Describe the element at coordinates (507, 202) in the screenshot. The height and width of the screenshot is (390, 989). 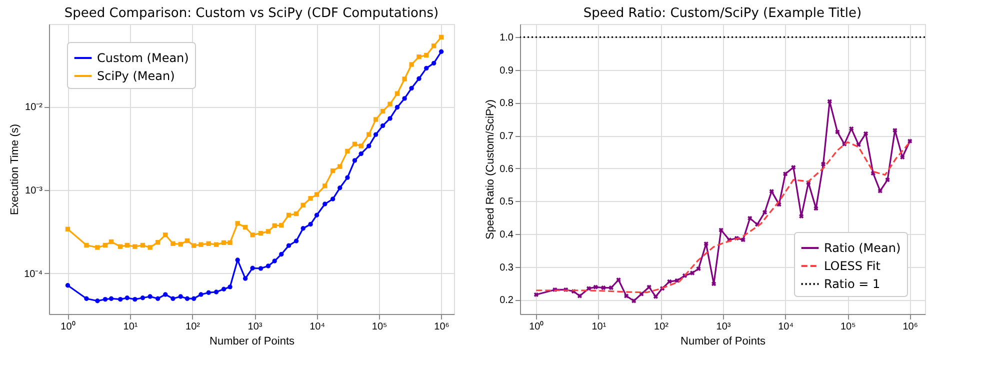
I see `y-tick-label: 0.5` at that location.